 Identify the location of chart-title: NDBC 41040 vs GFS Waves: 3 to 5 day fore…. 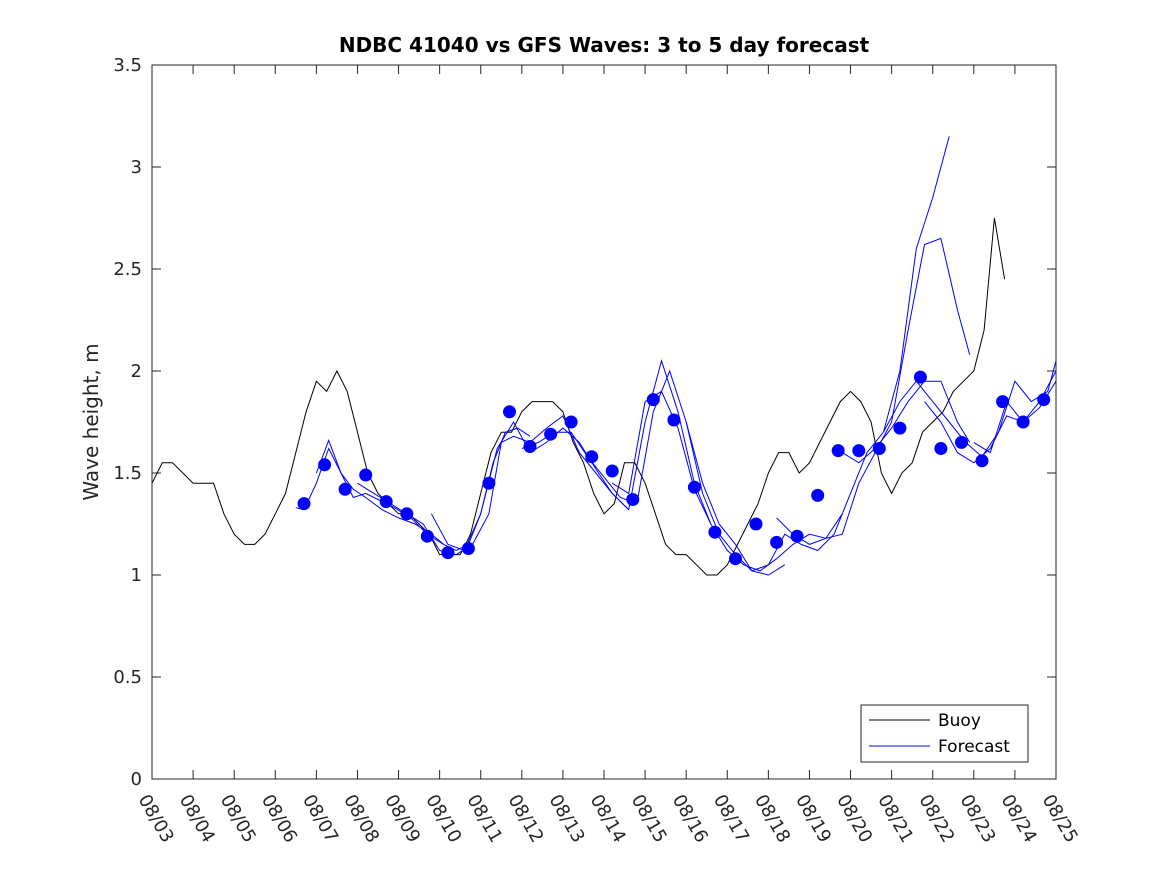
(604, 45).